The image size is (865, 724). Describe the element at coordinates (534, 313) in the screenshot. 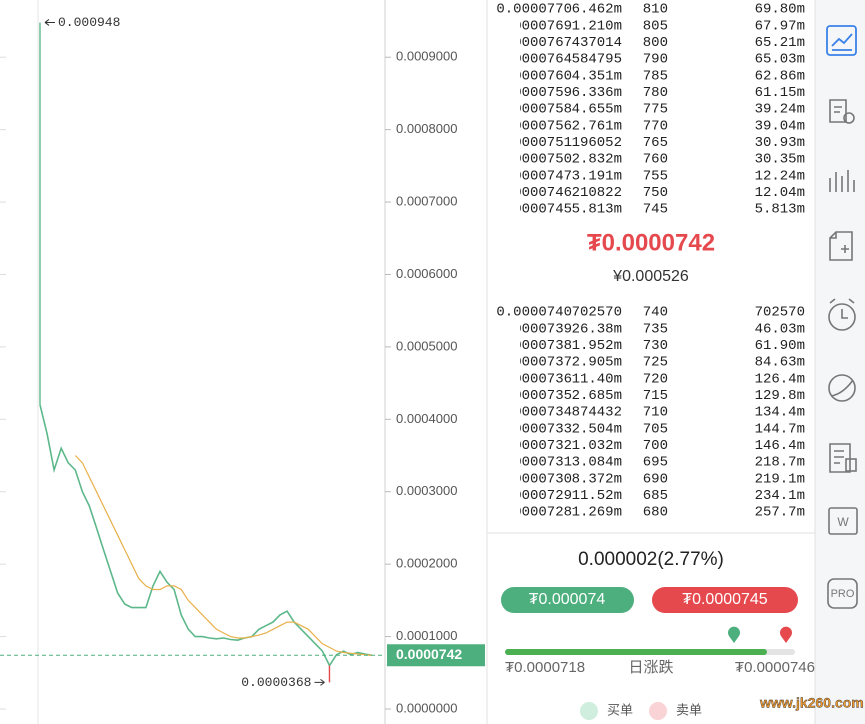

I see `bid-cell: 0.0000740` at that location.